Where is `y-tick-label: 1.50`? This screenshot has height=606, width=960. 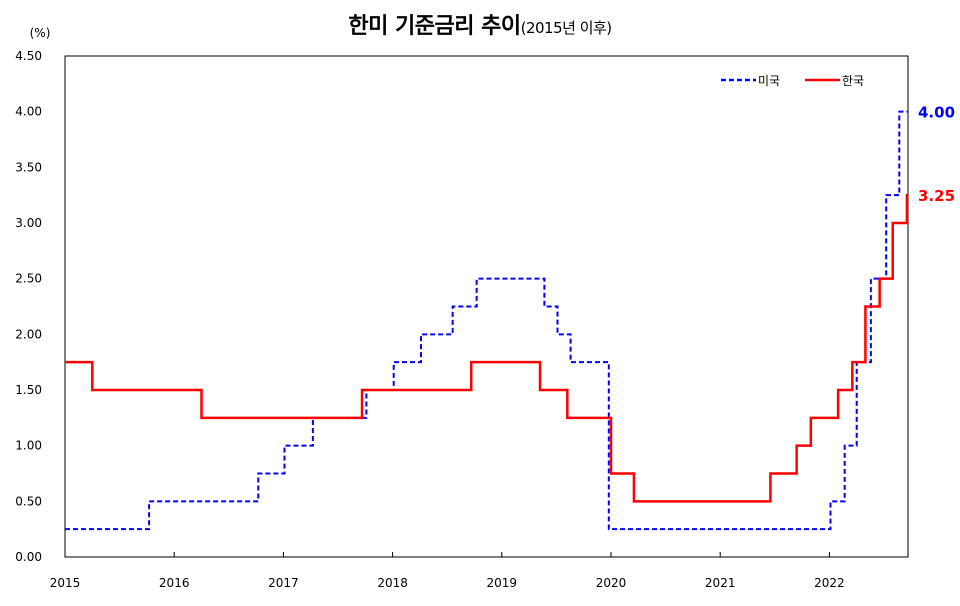
y-tick-label: 1.50 is located at coordinates (28, 390).